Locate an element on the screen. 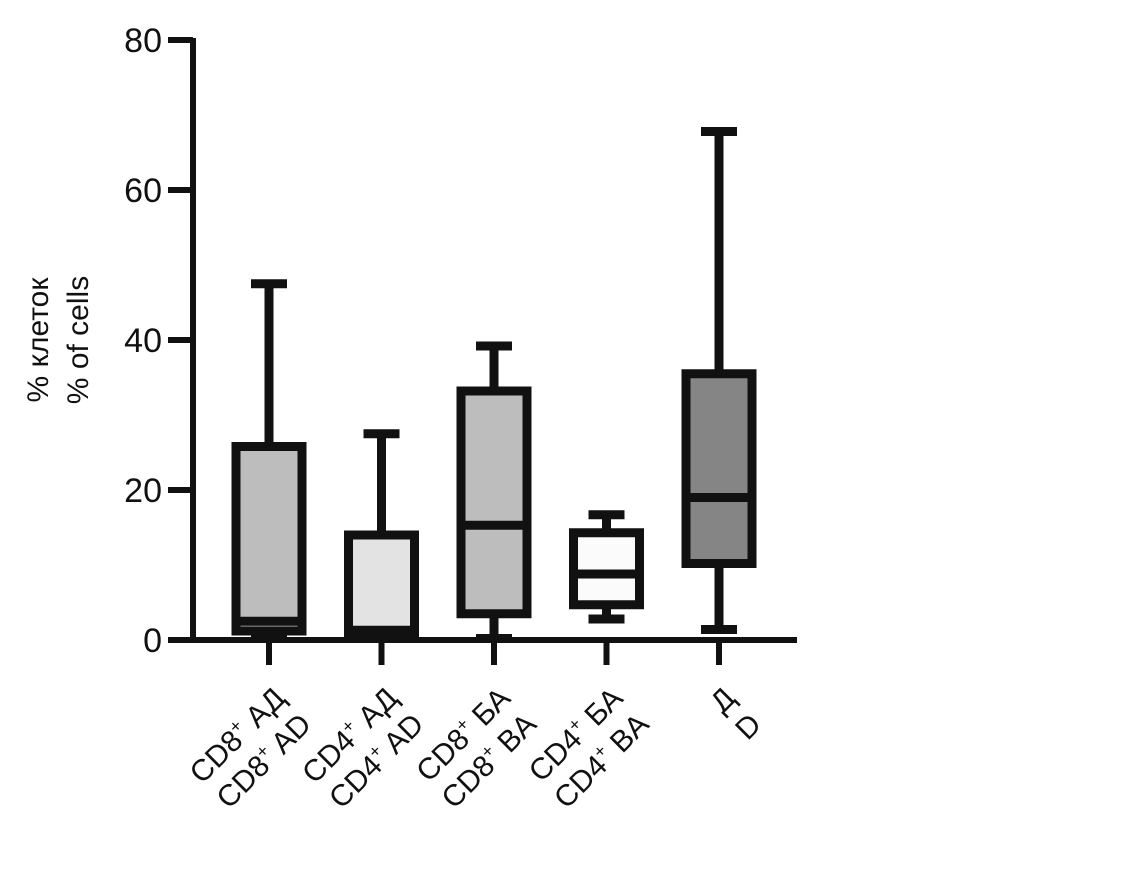 The image size is (1144, 892). y-axis-title-line: % of cells is located at coordinates (78, 340).